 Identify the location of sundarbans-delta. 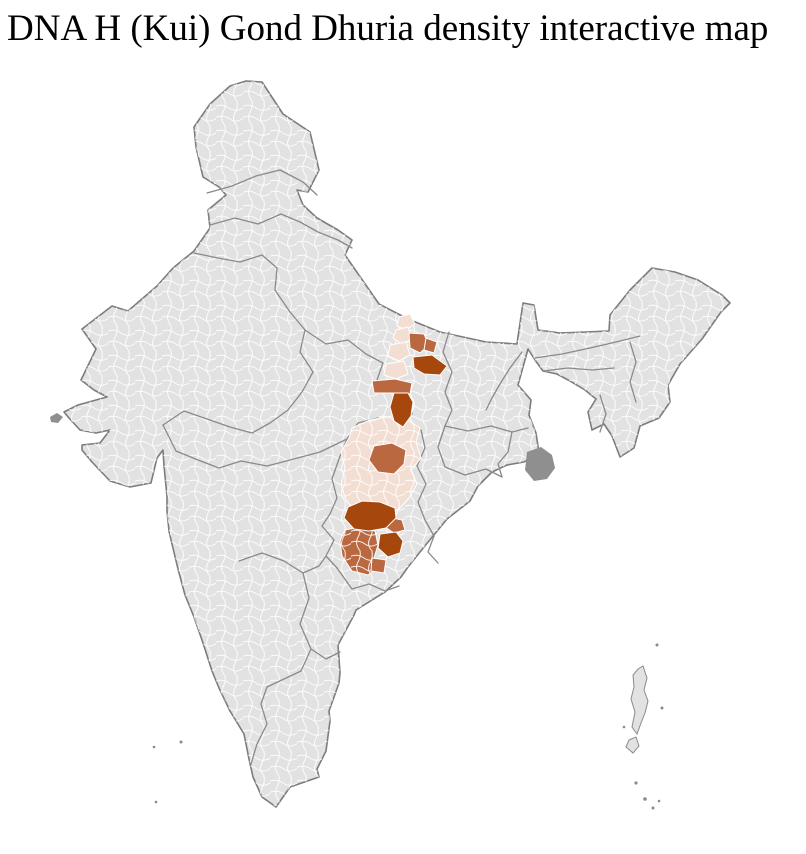
(540, 464).